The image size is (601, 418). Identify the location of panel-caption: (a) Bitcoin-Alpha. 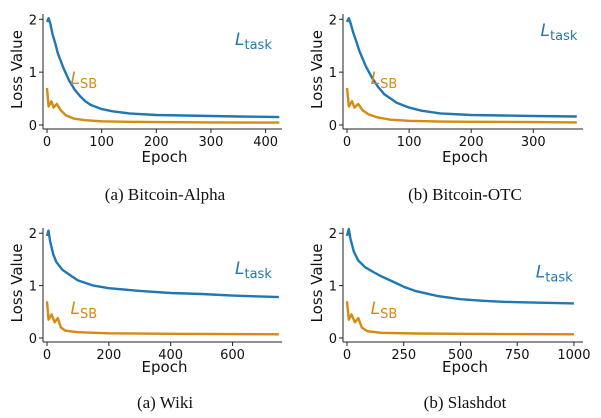
(165, 194).